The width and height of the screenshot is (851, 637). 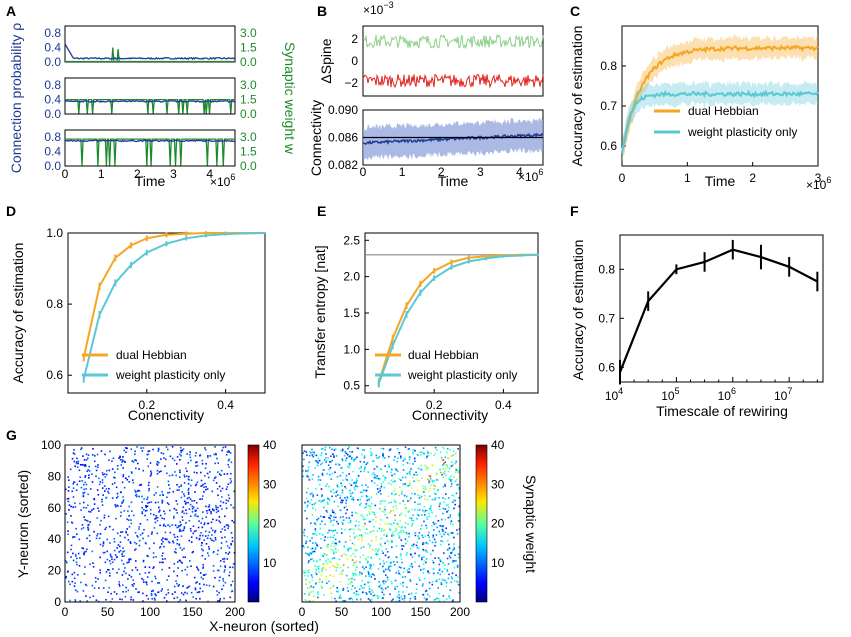 I want to click on c-band-weight, so click(x=720, y=120).